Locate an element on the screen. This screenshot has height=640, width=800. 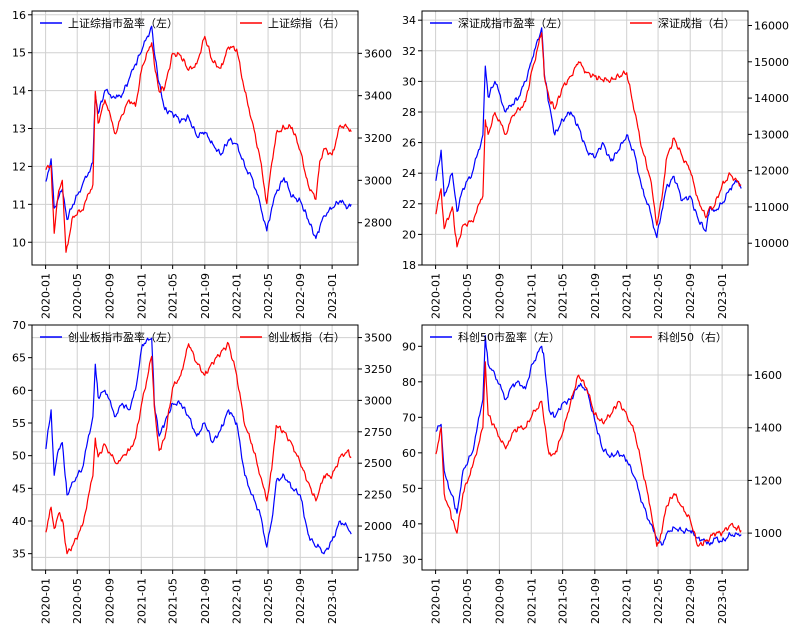
left-tick-label: 32 is located at coordinates (409, 51).